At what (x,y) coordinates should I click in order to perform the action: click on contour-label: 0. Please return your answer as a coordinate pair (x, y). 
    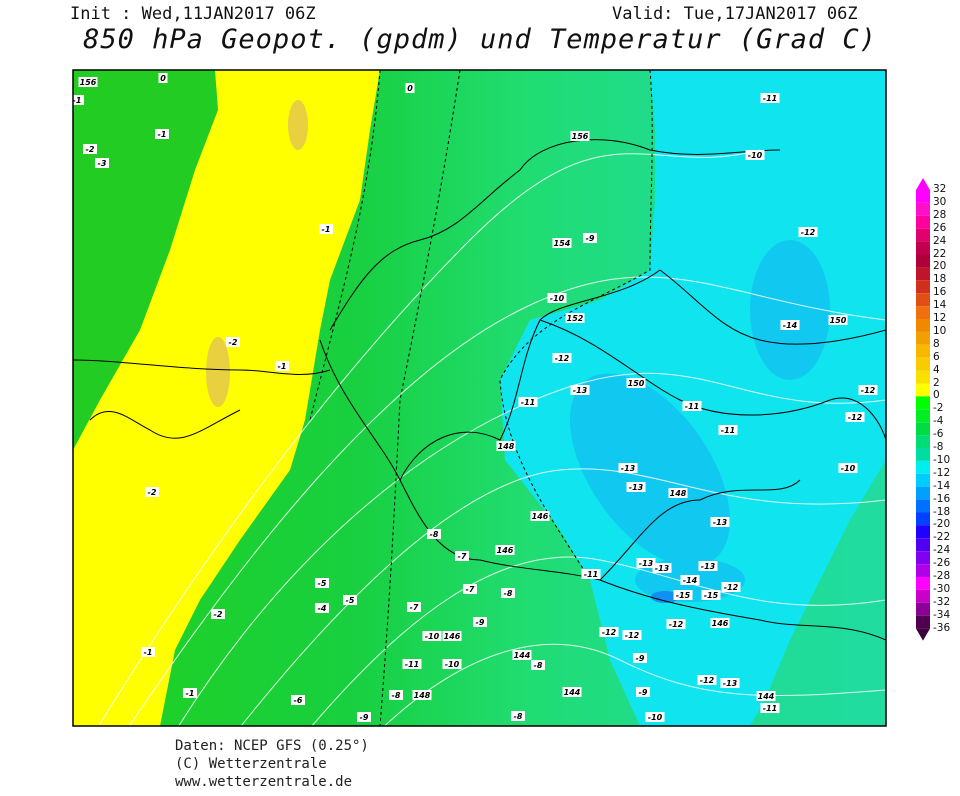
    Looking at the image, I should click on (410, 88).